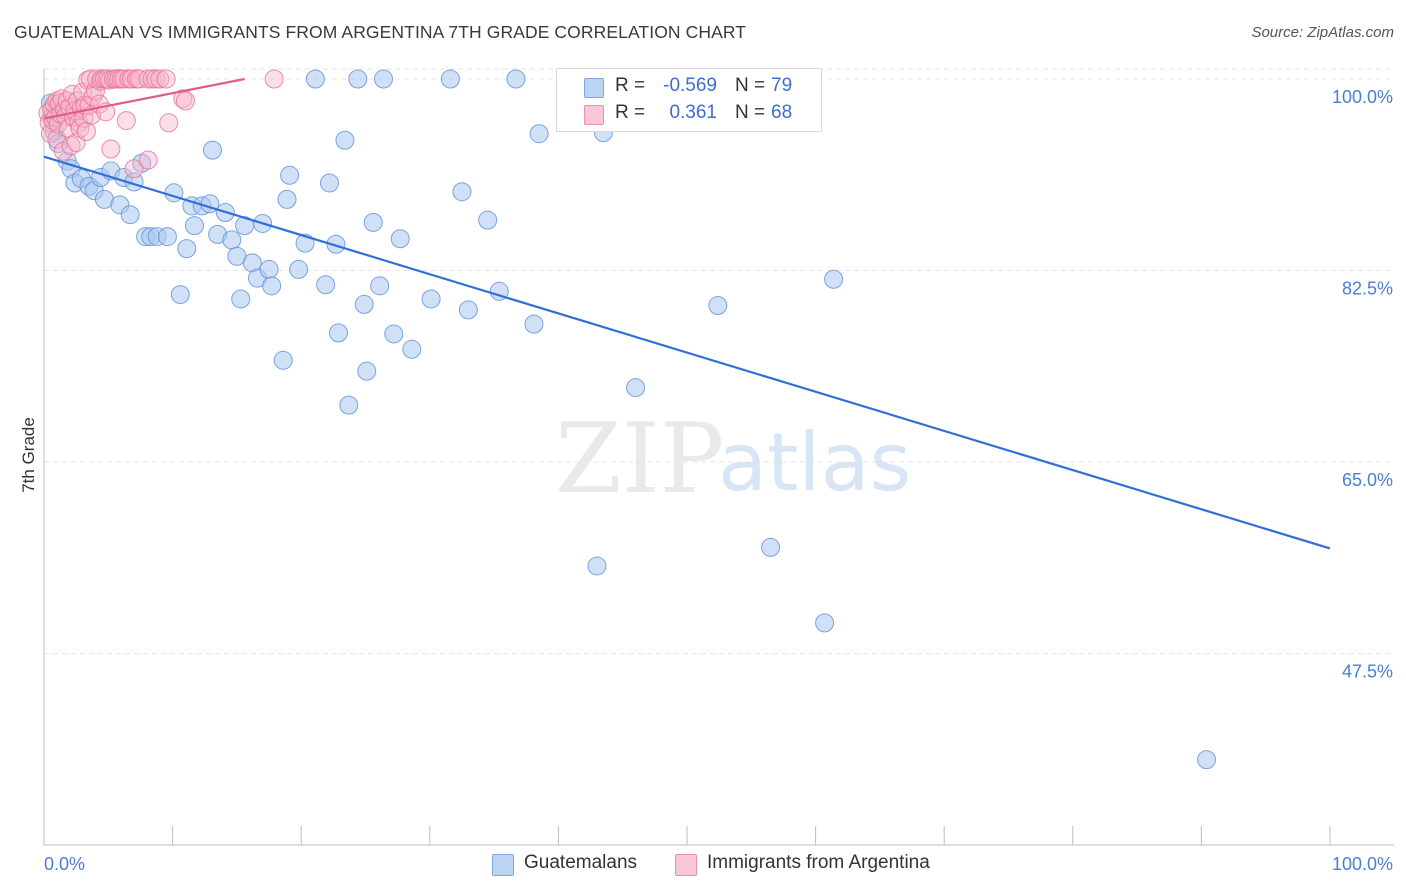  What do you see at coordinates (703, 865) in the screenshot?
I see `series-legend: Guatemalans Immigrants from Argentina` at bounding box center [703, 865].